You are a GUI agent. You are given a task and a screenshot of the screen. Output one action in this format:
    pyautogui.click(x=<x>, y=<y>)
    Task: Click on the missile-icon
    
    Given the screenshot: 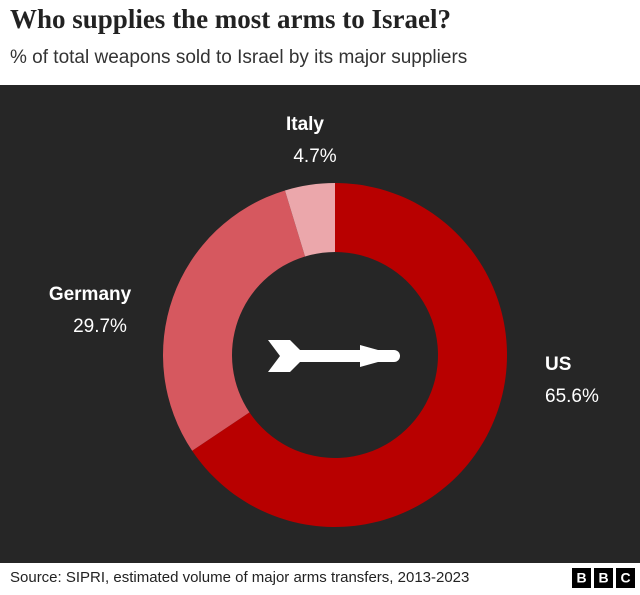 What is the action you would take?
    pyautogui.click(x=334, y=356)
    